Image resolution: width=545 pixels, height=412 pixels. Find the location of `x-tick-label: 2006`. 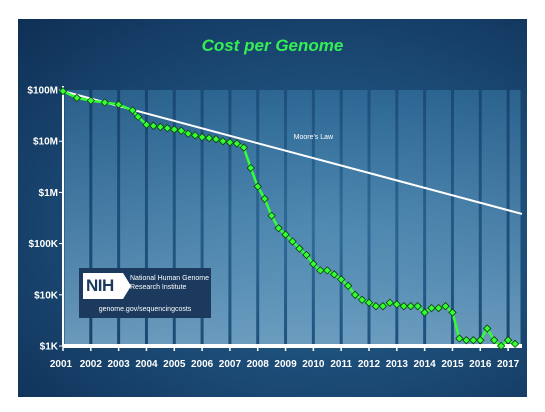

x-tick-label: 2006 is located at coordinates (202, 364).